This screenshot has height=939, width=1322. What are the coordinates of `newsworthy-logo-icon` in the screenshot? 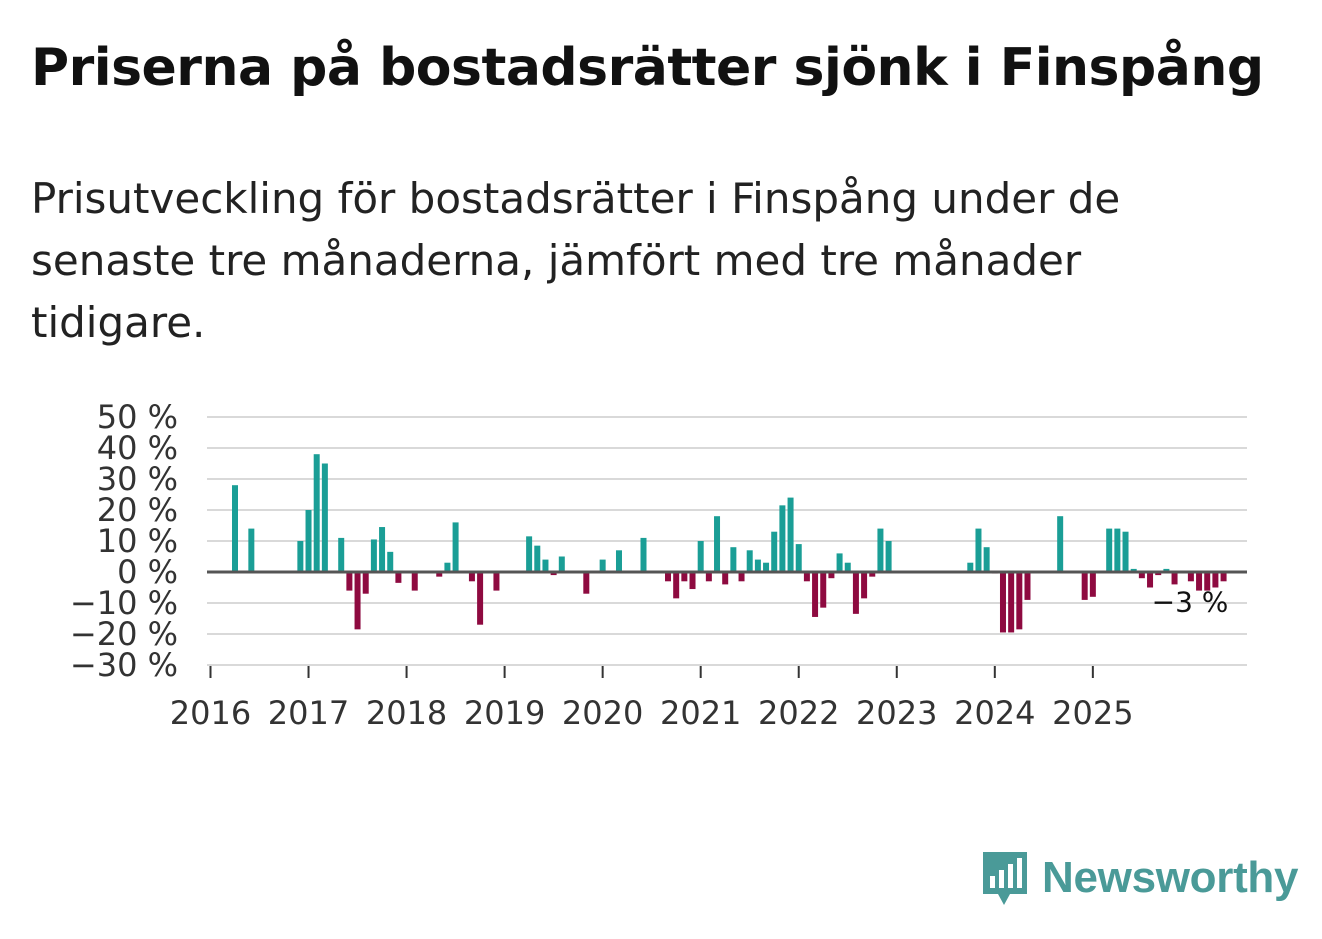 It's located at (1005, 878).